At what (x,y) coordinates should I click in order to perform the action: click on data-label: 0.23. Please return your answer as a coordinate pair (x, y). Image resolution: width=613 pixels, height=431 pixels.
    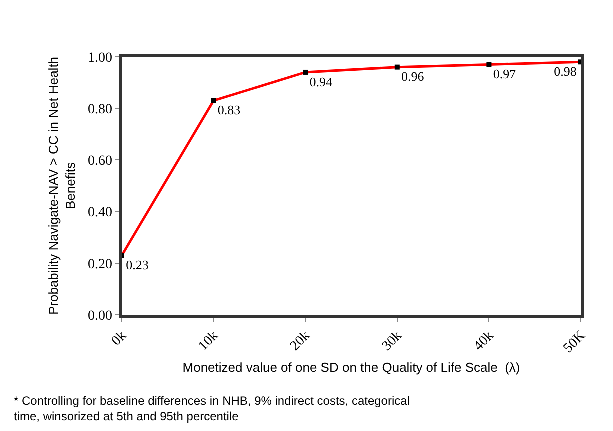
    Looking at the image, I should click on (137, 265).